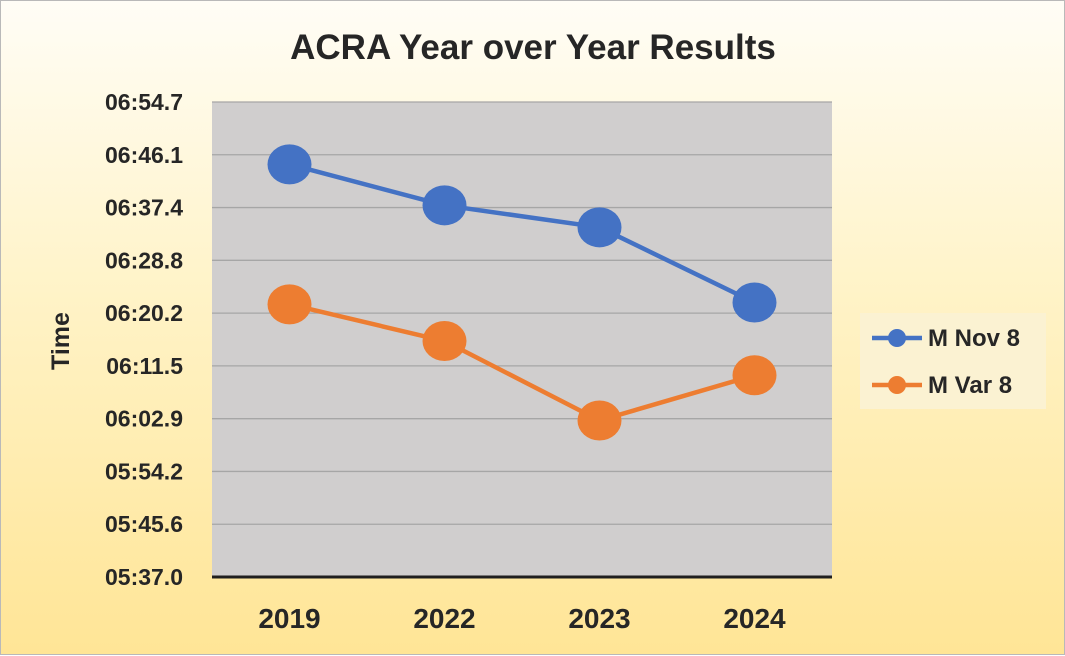 This screenshot has height=656, width=1065. I want to click on x-tick-label: 2019, so click(289, 618).